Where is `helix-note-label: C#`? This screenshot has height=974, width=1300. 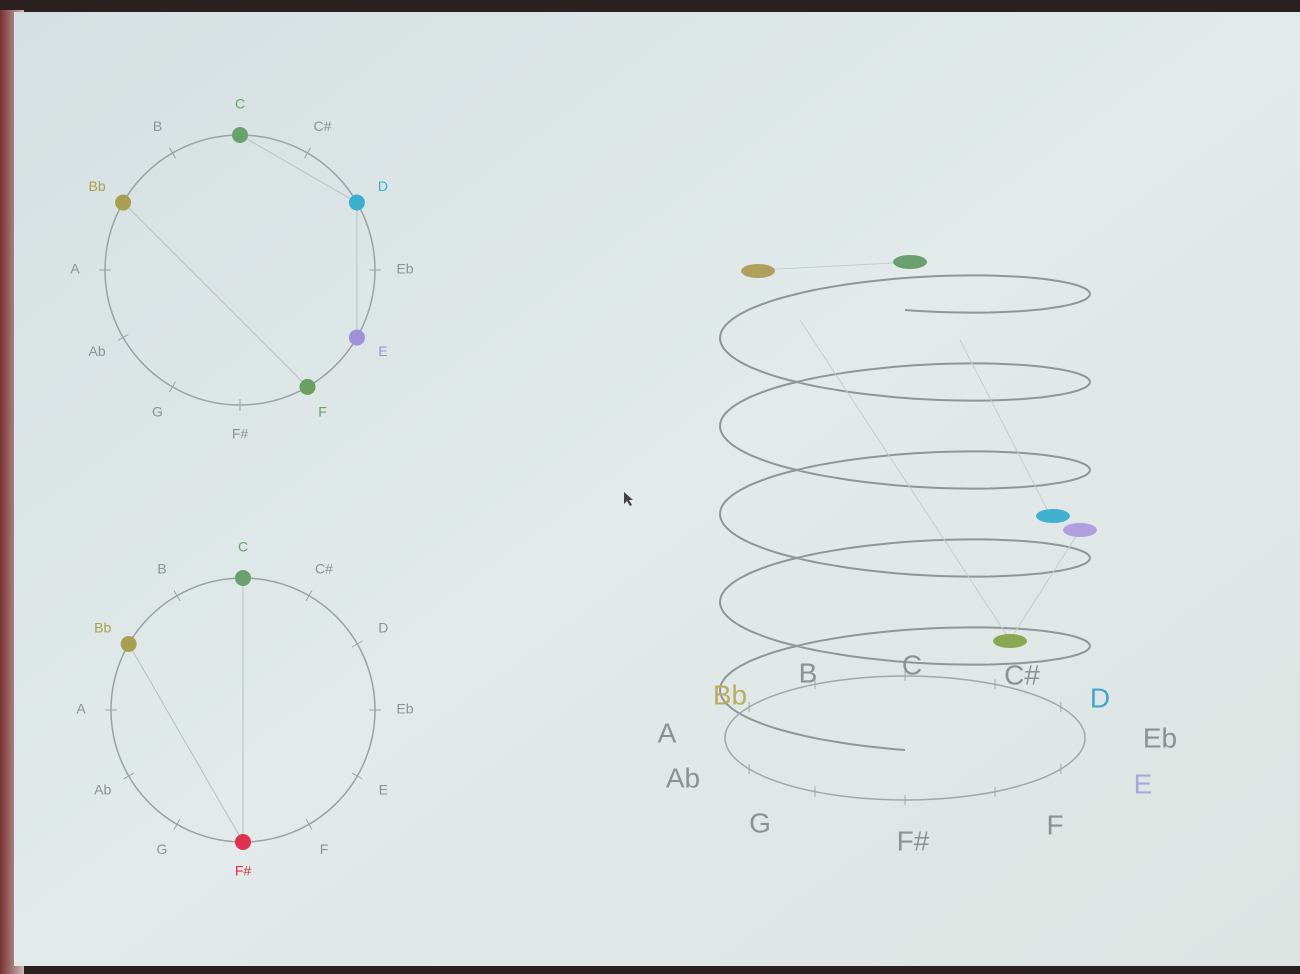 helix-note-label: C# is located at coordinates (1022, 674).